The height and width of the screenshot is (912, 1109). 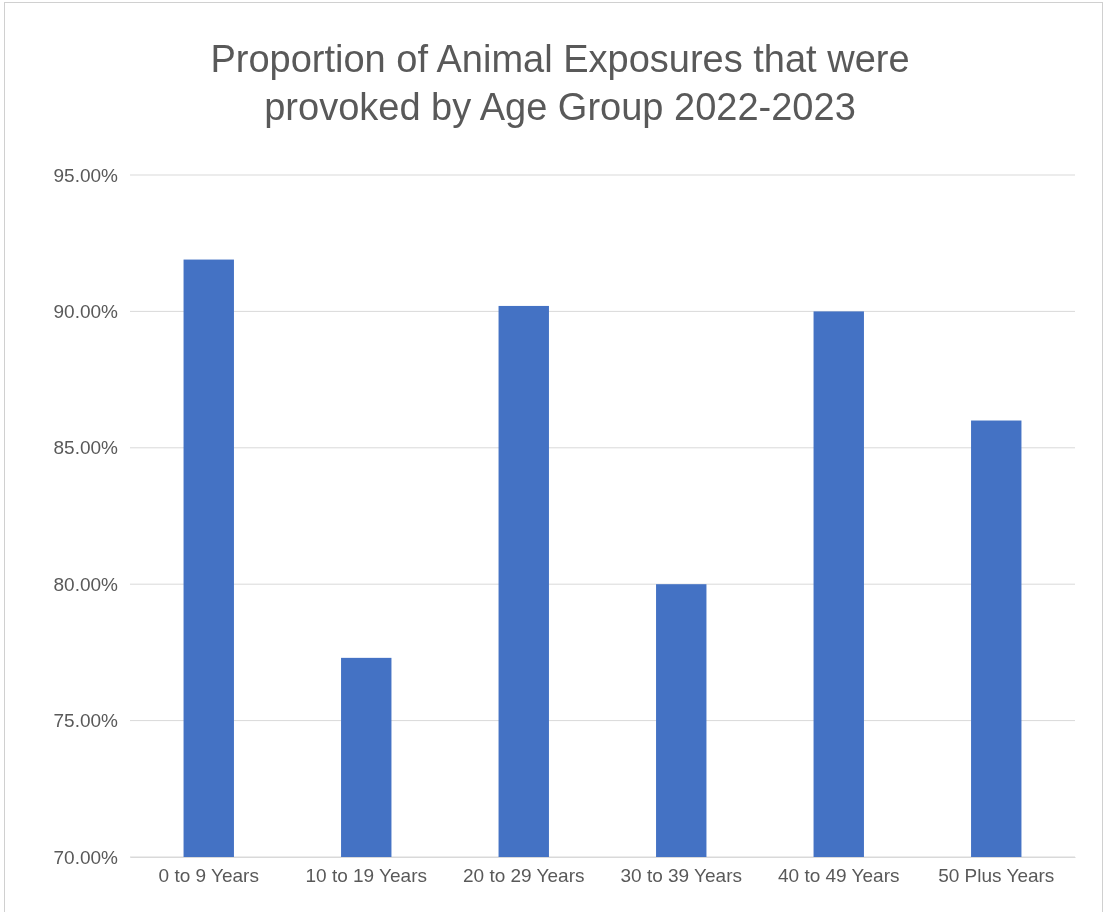 What do you see at coordinates (208, 876) in the screenshot?
I see `x-tick-label: 0 to 9 Years` at bounding box center [208, 876].